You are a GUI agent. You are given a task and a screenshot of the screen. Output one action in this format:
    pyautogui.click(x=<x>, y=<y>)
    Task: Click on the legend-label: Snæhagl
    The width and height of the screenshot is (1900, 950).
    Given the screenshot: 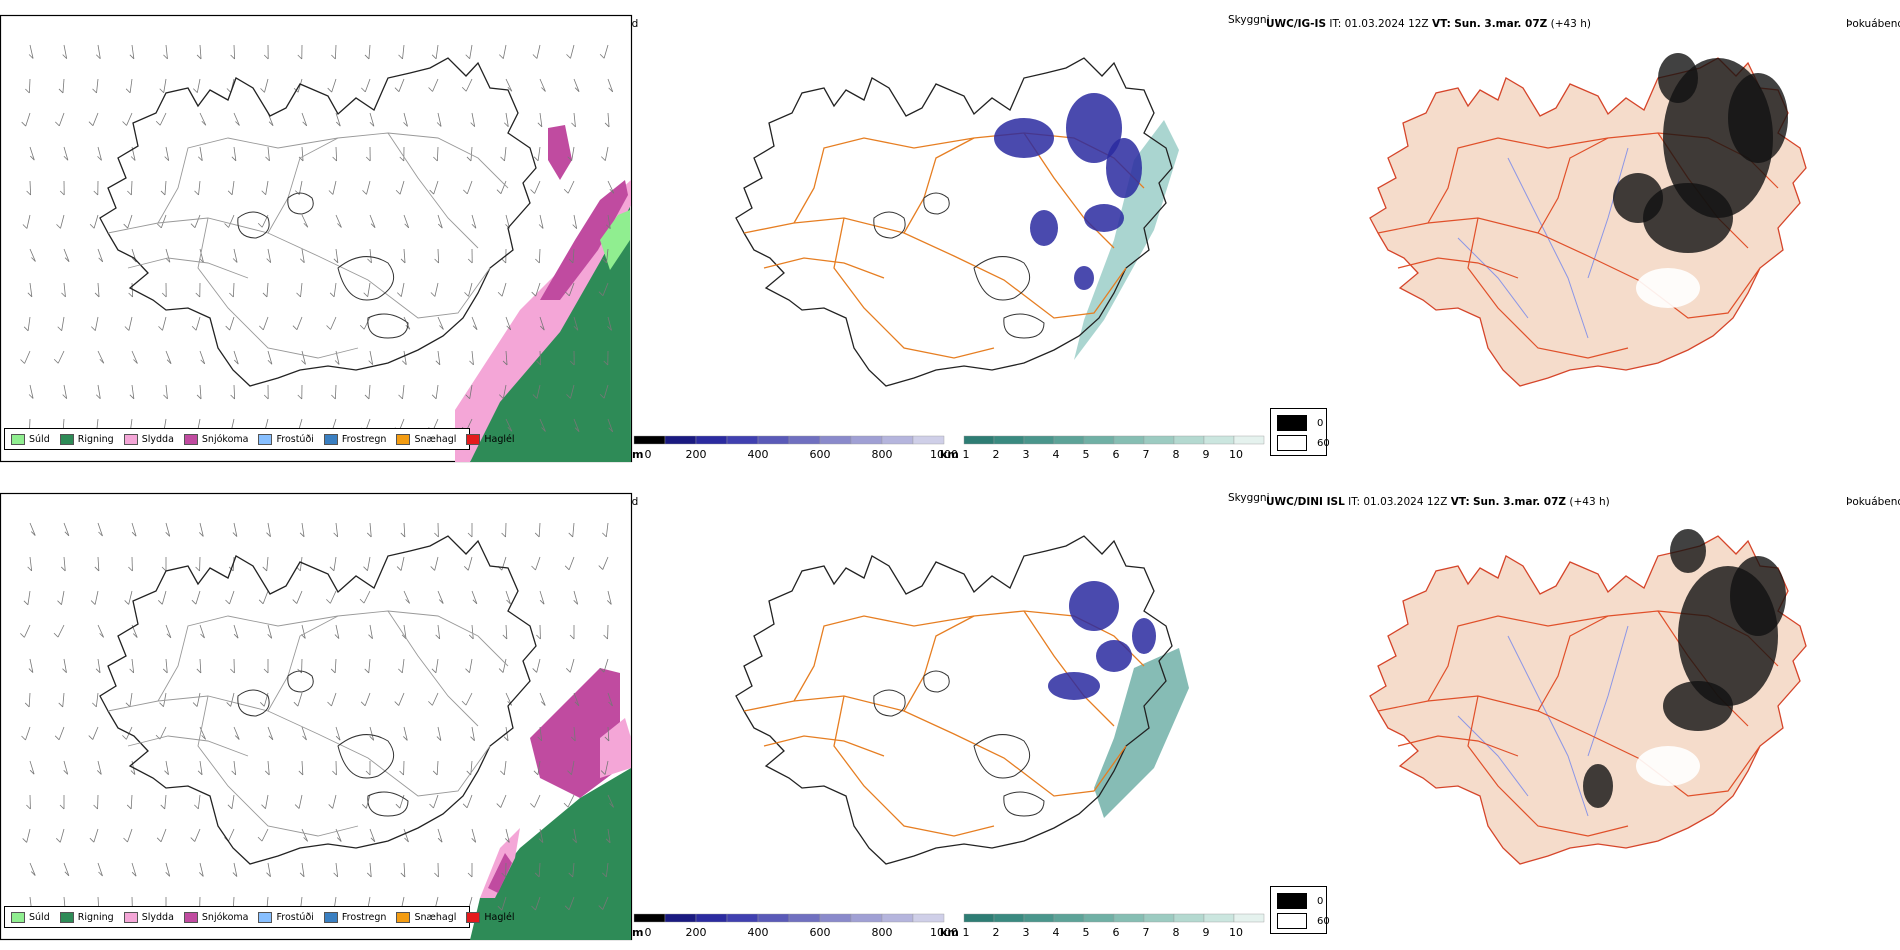 What is the action you would take?
    pyautogui.click(x=435, y=439)
    